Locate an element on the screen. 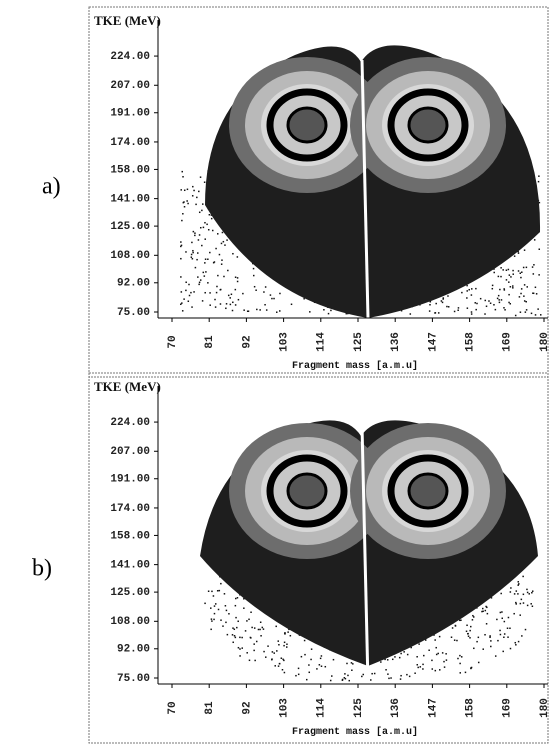 This screenshot has width=554, height=752. contour-level is located at coordinates (307, 125).